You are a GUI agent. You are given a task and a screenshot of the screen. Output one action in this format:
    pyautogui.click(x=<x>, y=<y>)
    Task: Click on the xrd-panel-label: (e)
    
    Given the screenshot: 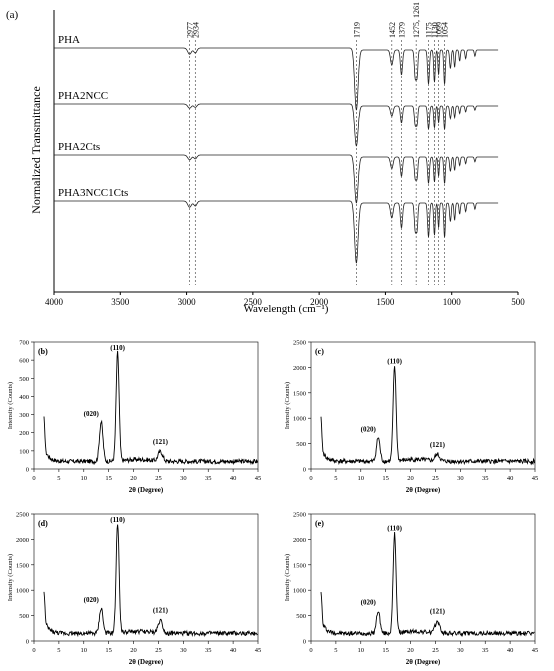 What is the action you would take?
    pyautogui.click(x=319, y=523)
    